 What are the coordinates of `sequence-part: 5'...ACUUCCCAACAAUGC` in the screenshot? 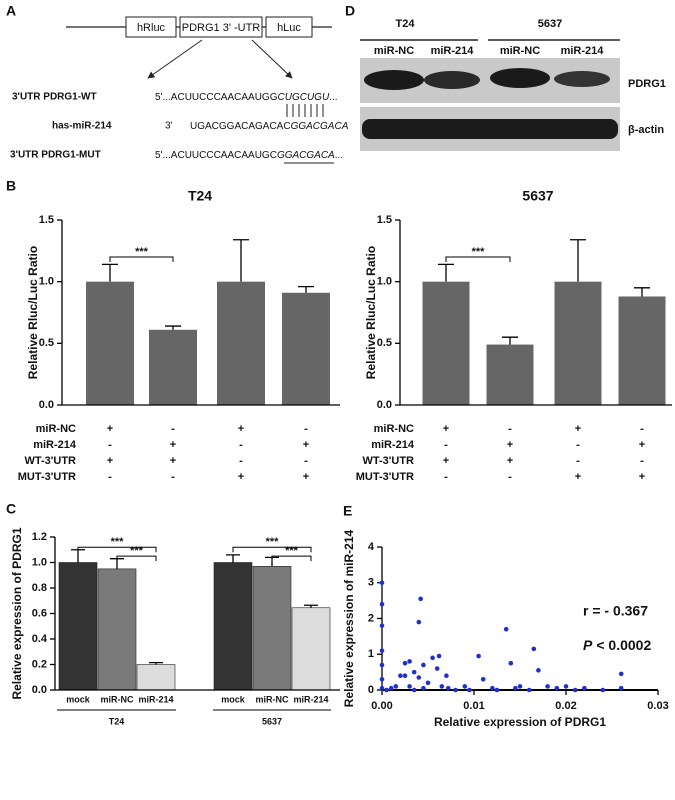 It's located at (216, 155).